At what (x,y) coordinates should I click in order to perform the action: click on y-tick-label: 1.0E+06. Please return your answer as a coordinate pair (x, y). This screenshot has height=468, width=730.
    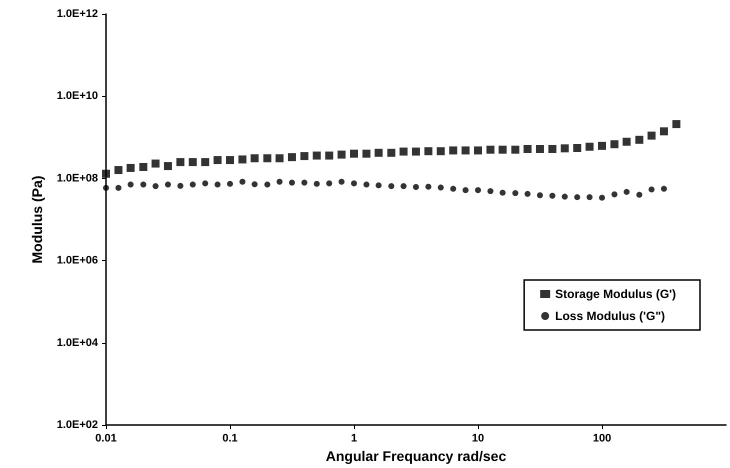
    Looking at the image, I should click on (77, 260).